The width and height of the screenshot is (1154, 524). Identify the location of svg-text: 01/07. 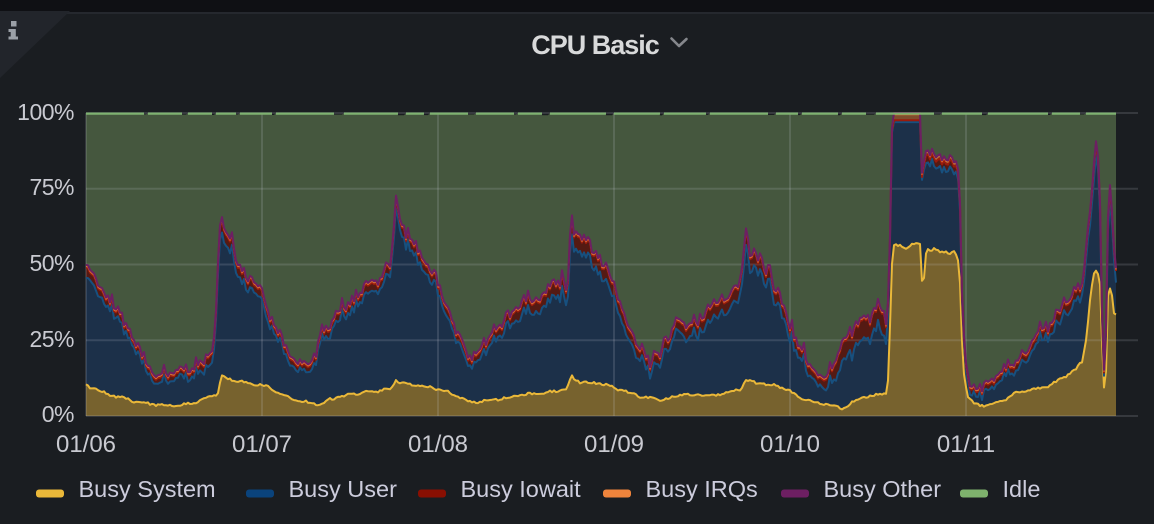
(262, 444).